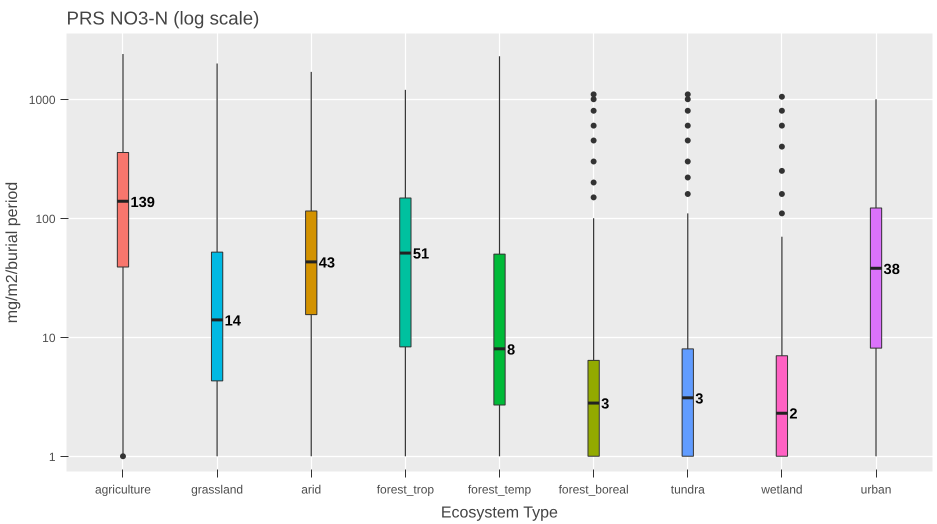  What do you see at coordinates (163, 18) in the screenshot?
I see `chart-title: PRS NO3-N (log scale)` at bounding box center [163, 18].